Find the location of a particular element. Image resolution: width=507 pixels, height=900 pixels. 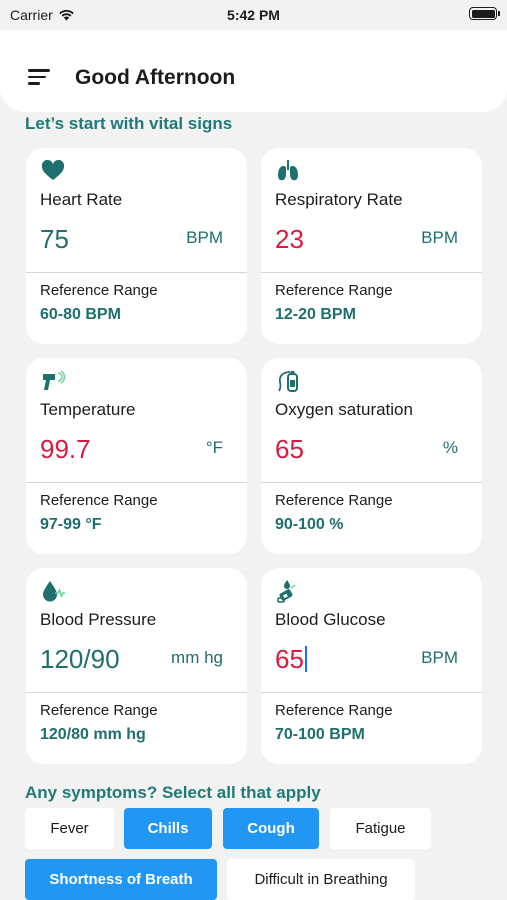

symptom-chip-difficult-in-breathing: Difficult in Breathing is located at coordinates (321, 879).